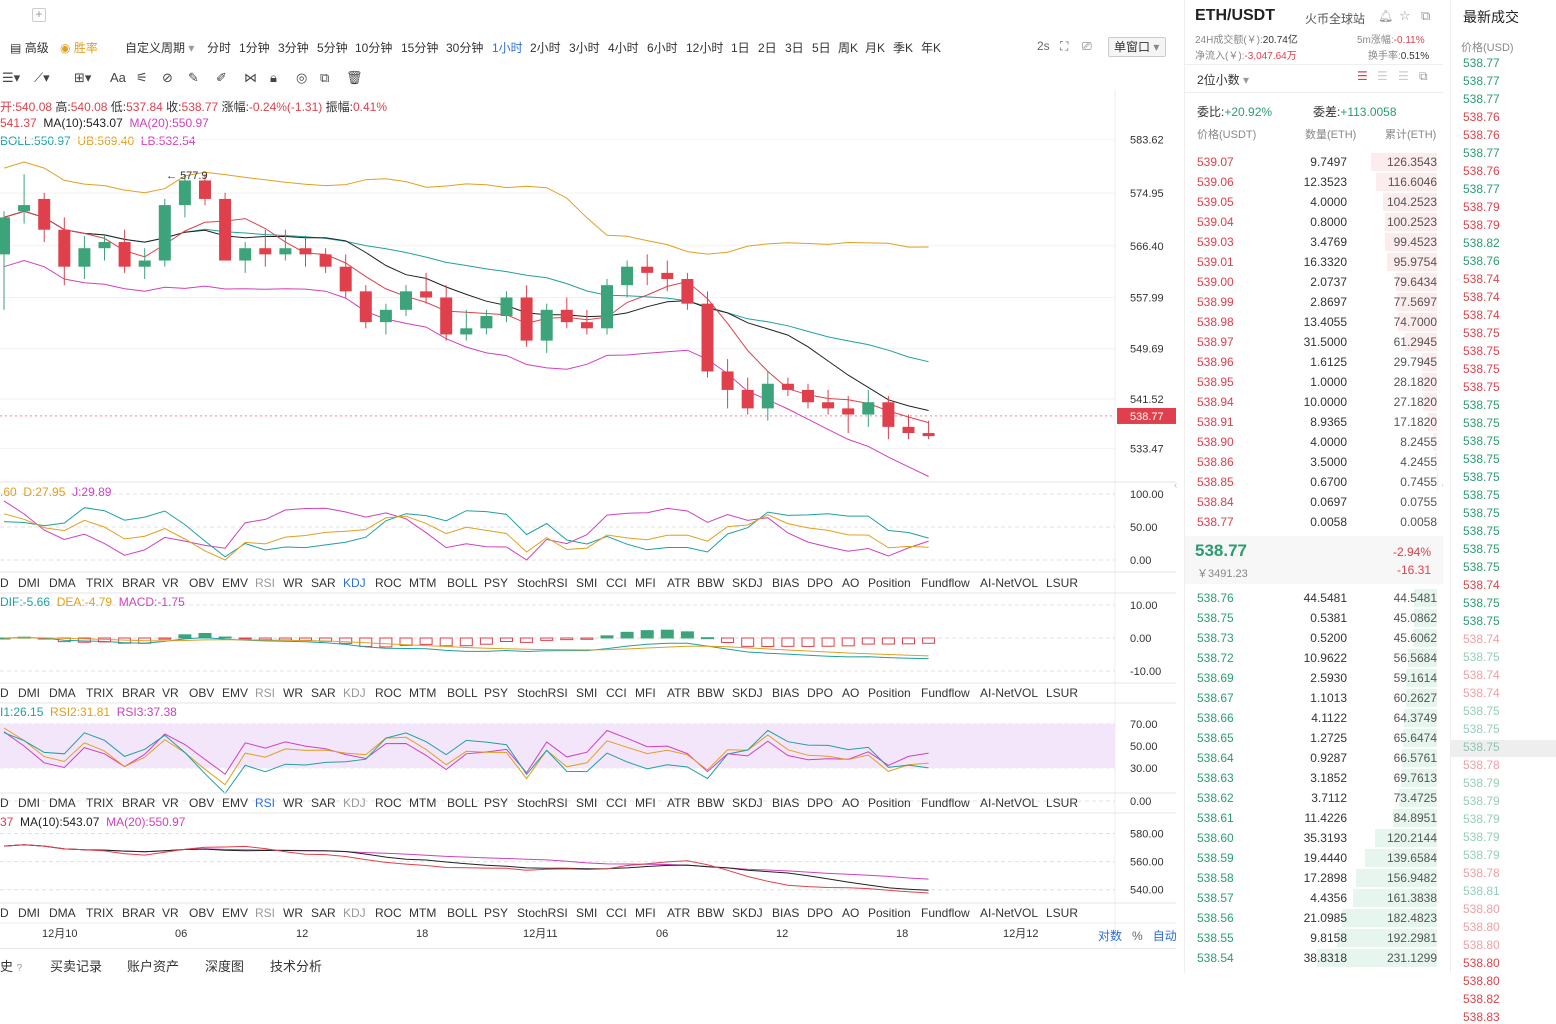  What do you see at coordinates (167, 78) in the screenshot?
I see `measure-icon: ⊘` at bounding box center [167, 78].